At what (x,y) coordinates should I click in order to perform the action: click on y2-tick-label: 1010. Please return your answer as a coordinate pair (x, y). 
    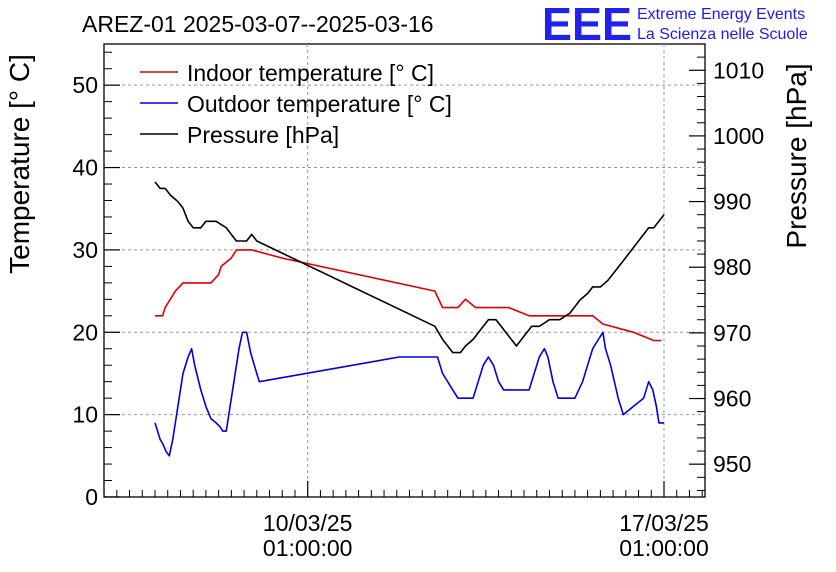
    Looking at the image, I should click on (738, 70).